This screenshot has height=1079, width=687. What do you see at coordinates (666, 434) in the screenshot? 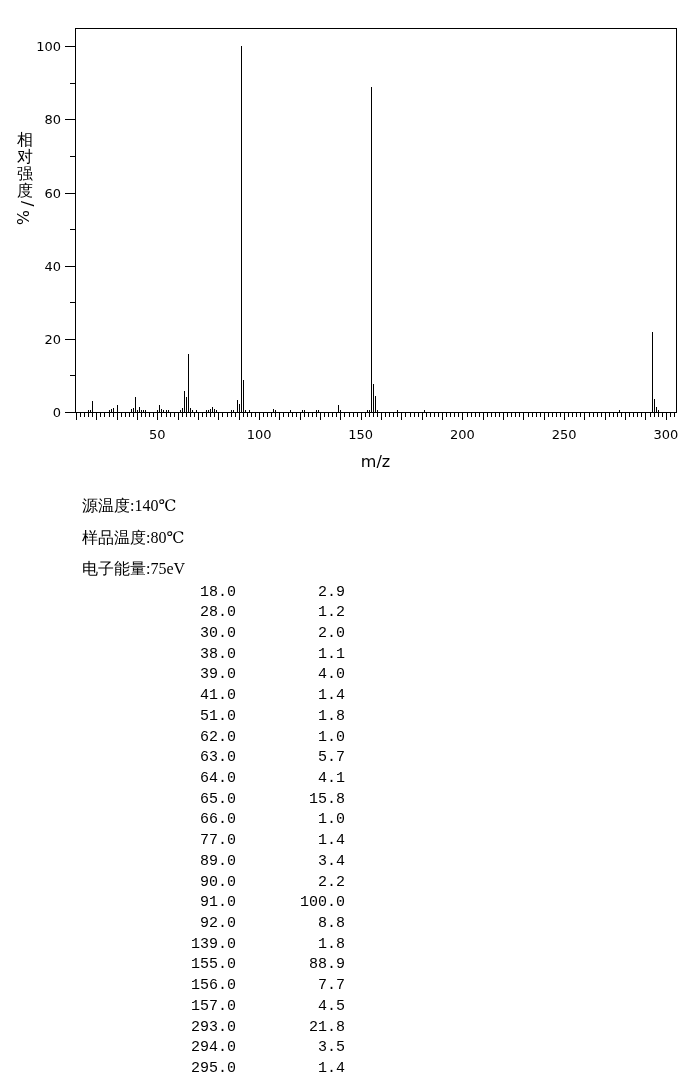
I see `x-tick-label: 300` at bounding box center [666, 434].